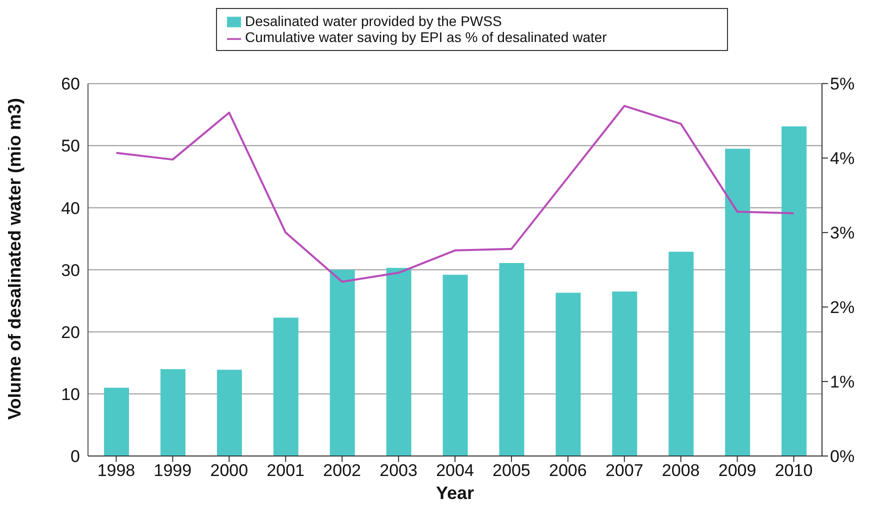 Image resolution: width=869 pixels, height=513 pixels. I want to click on x-tick-label: 2002, so click(342, 470).